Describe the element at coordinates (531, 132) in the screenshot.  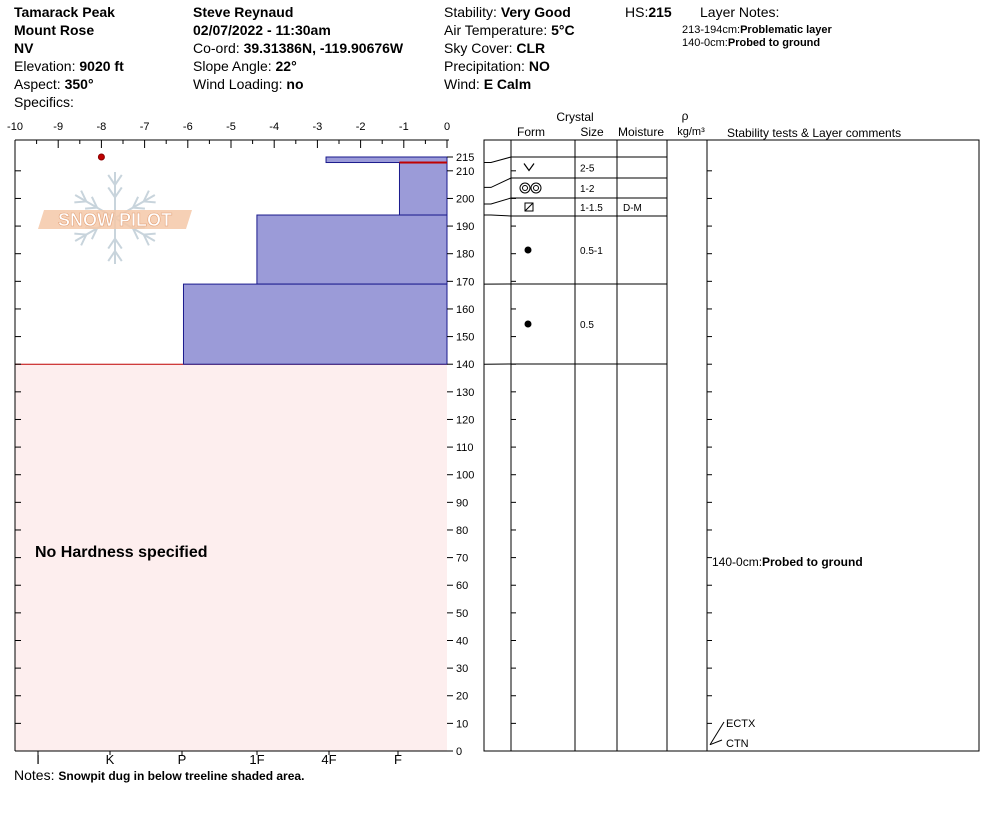
I see `form-header: Form` at that location.